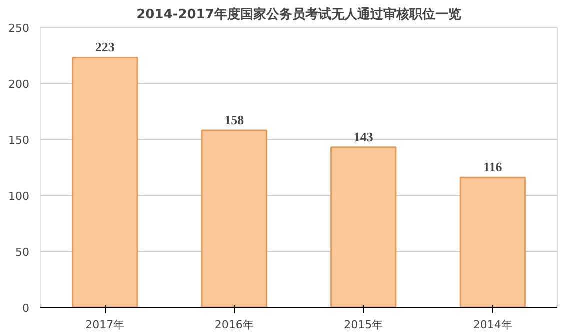  Describe the element at coordinates (19, 28) in the screenshot. I see `y-tick-label: 250` at that location.